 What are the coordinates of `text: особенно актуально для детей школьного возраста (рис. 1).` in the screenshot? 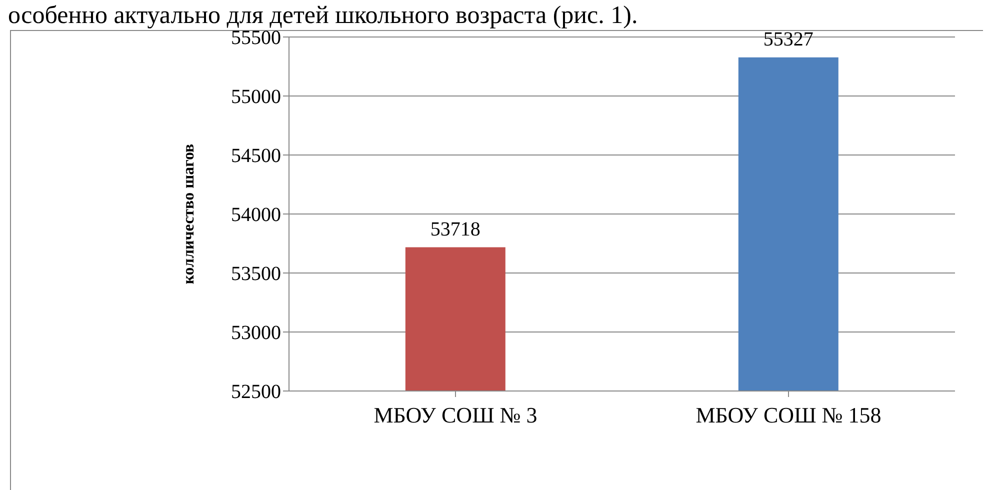 It's located at (323, 16).